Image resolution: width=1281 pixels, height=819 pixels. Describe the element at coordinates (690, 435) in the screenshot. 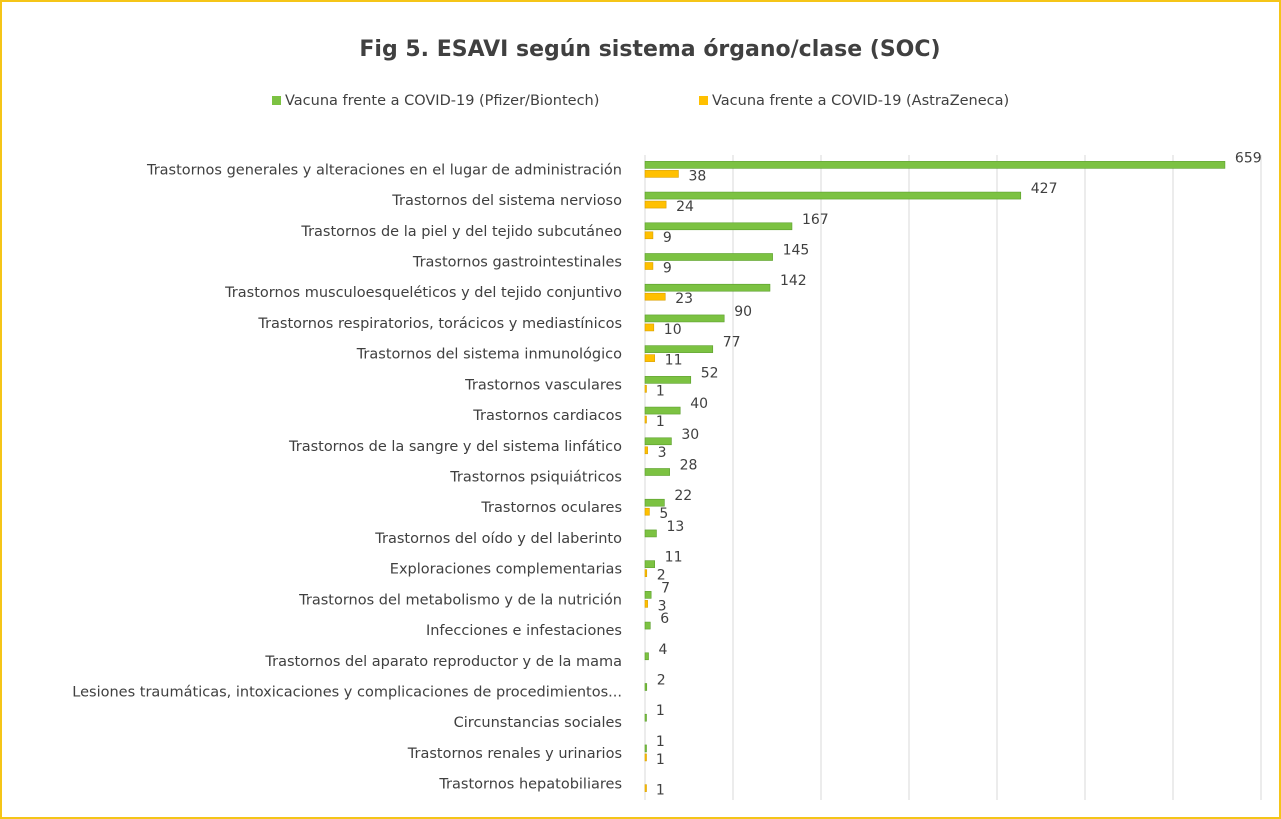

I see `data-label: 30` at that location.